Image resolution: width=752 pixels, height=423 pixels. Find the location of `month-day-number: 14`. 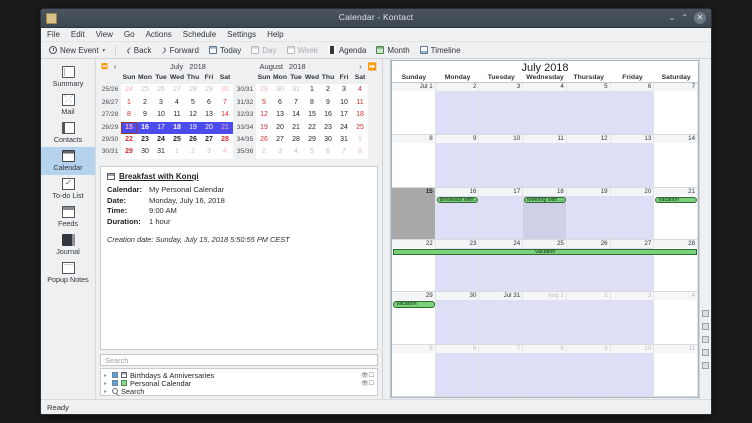

month-day-number: 14 is located at coordinates (676, 139).